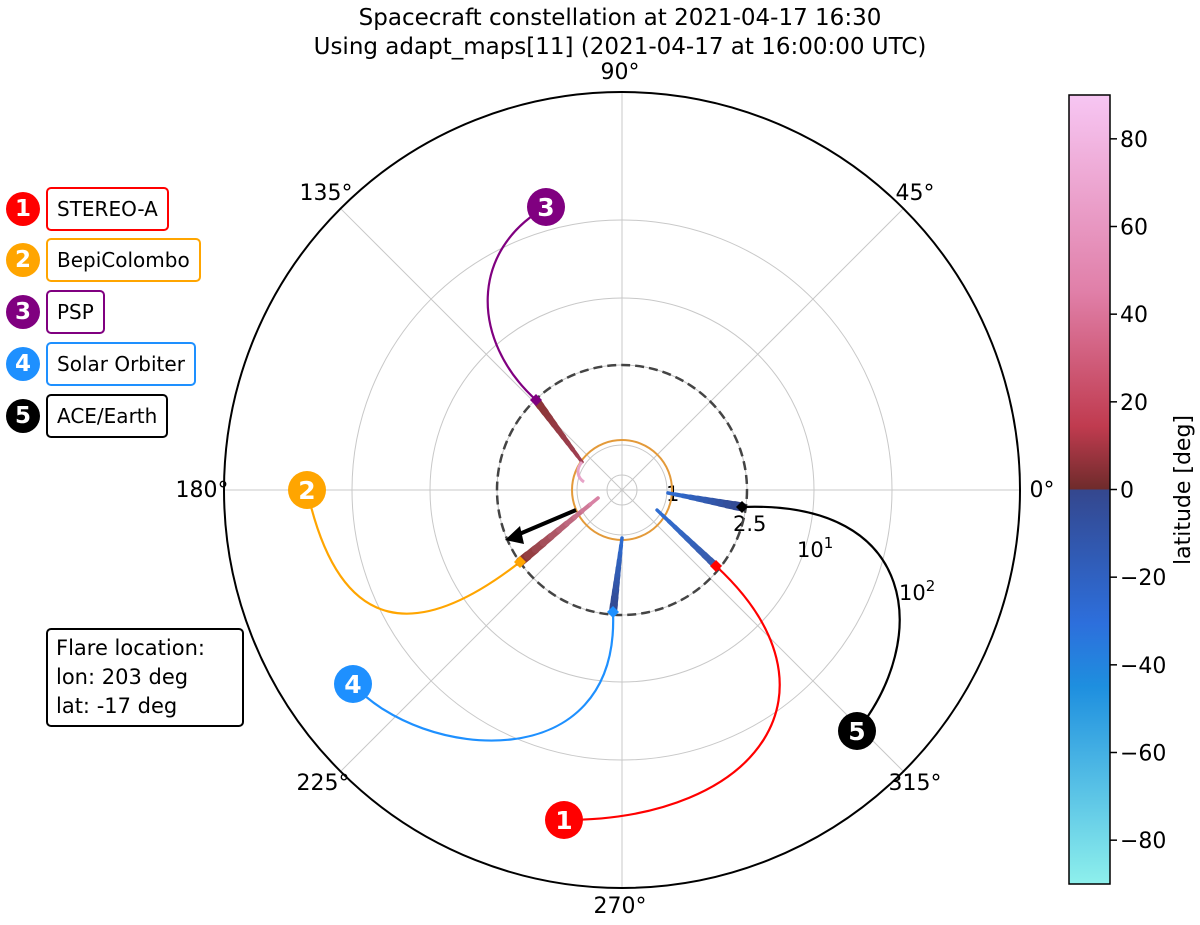 The height and width of the screenshot is (925, 1200). What do you see at coordinates (1134, 228) in the screenshot?
I see `colorbar-tick-label: 60` at bounding box center [1134, 228].